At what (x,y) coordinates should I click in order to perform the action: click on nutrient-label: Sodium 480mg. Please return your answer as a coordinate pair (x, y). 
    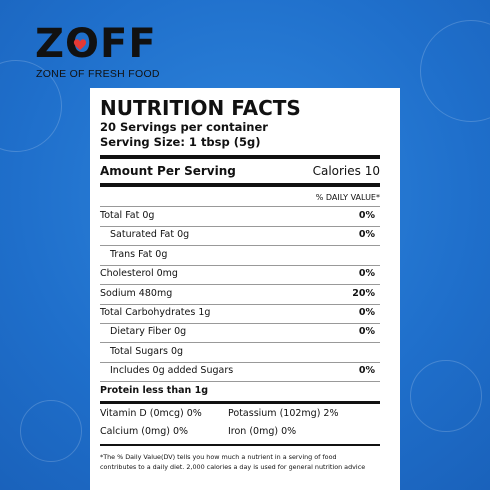
    Looking at the image, I should click on (136, 293).